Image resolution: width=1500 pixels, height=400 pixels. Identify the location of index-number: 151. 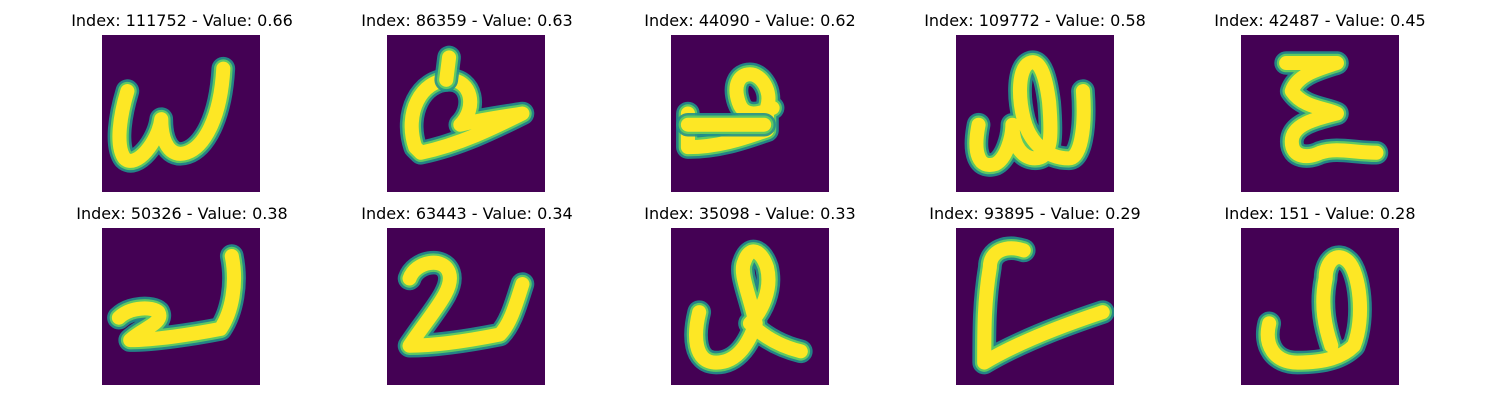
(1294, 213).